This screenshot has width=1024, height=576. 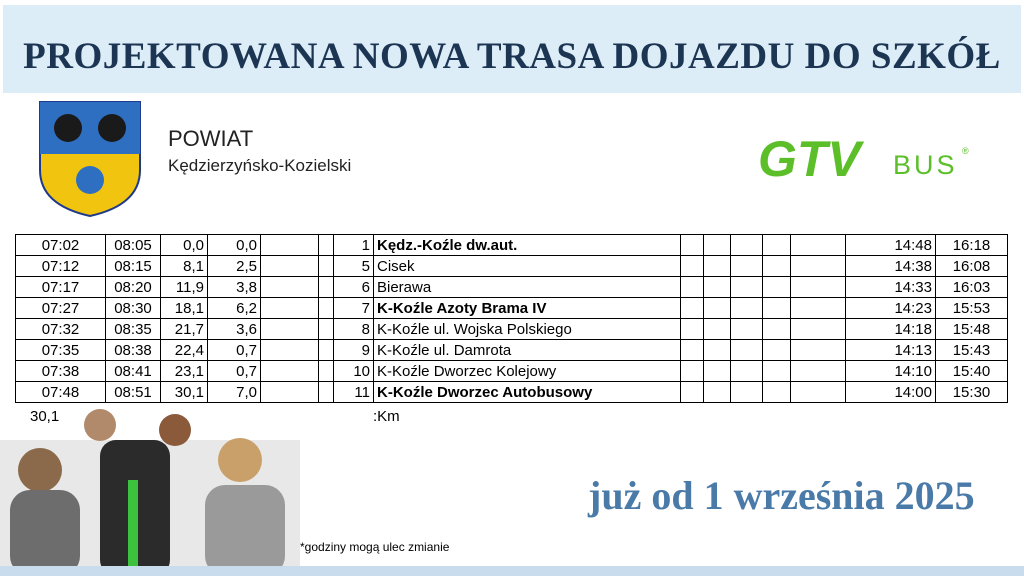 What do you see at coordinates (890, 392) in the screenshot?
I see `cell: 14:00` at bounding box center [890, 392].